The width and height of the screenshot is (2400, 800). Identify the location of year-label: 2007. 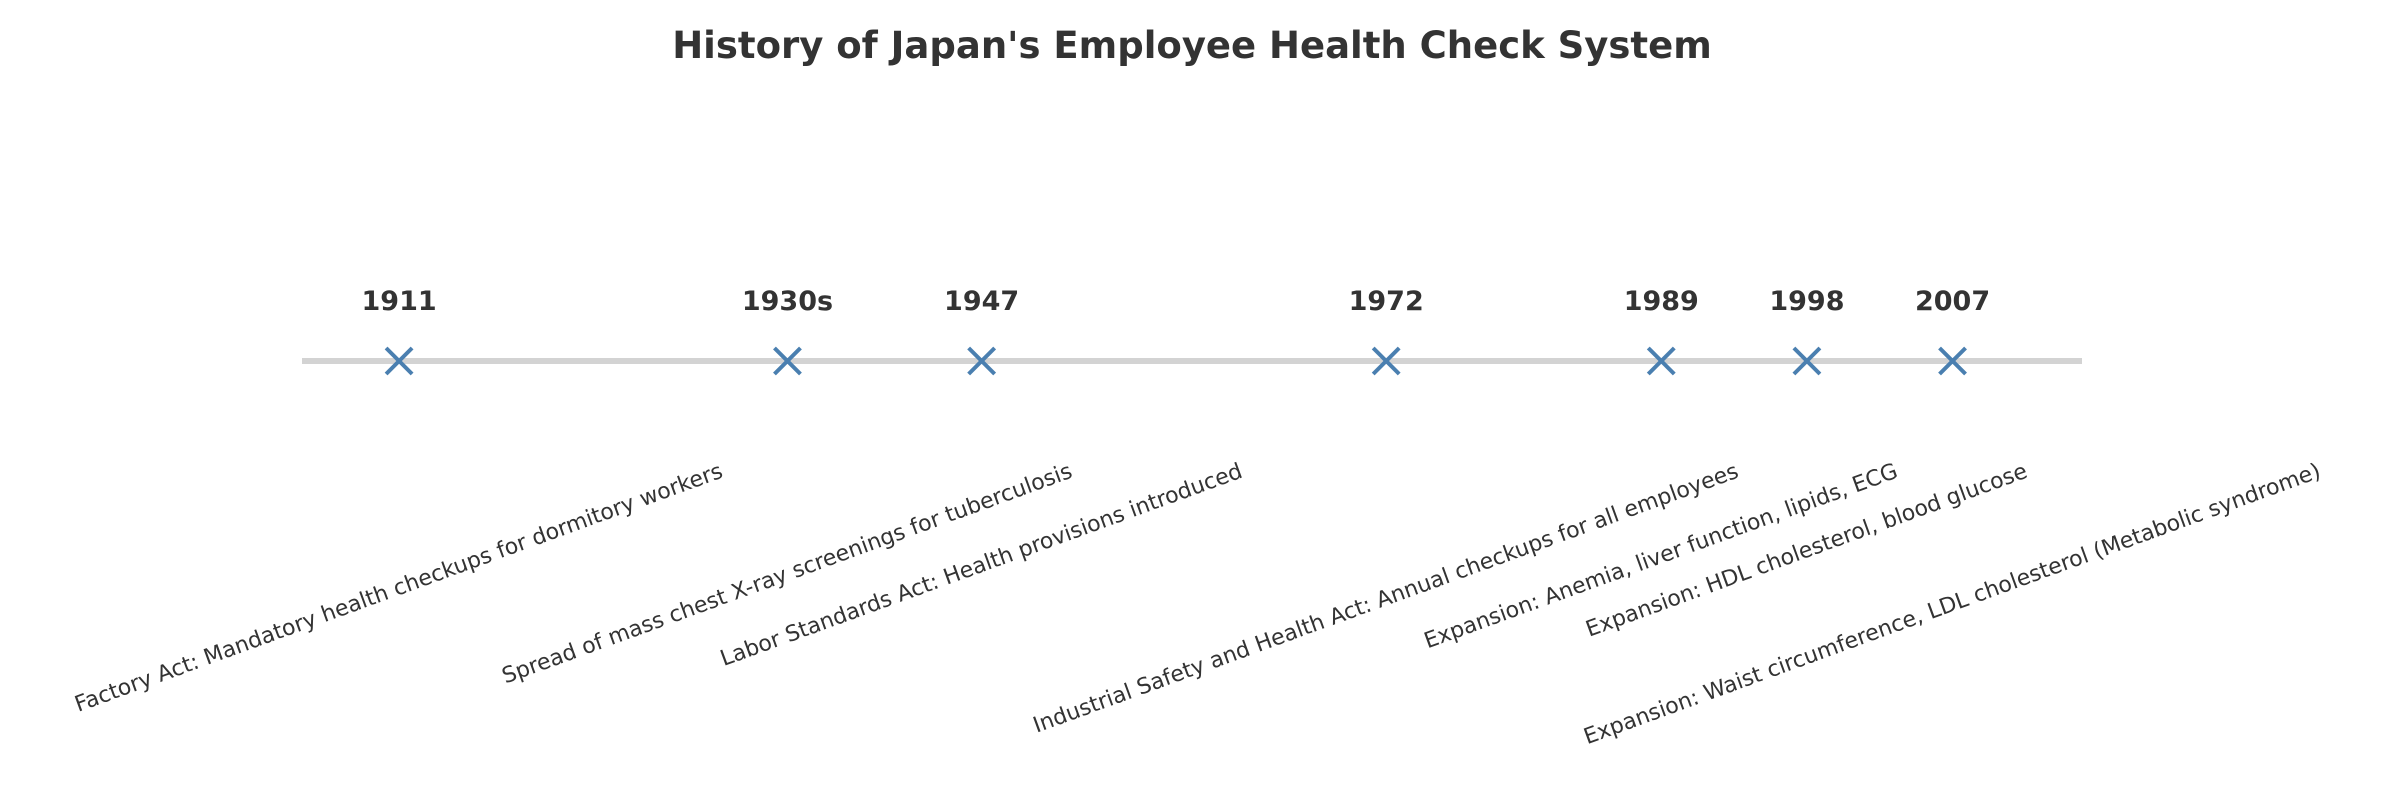
(1952, 301).